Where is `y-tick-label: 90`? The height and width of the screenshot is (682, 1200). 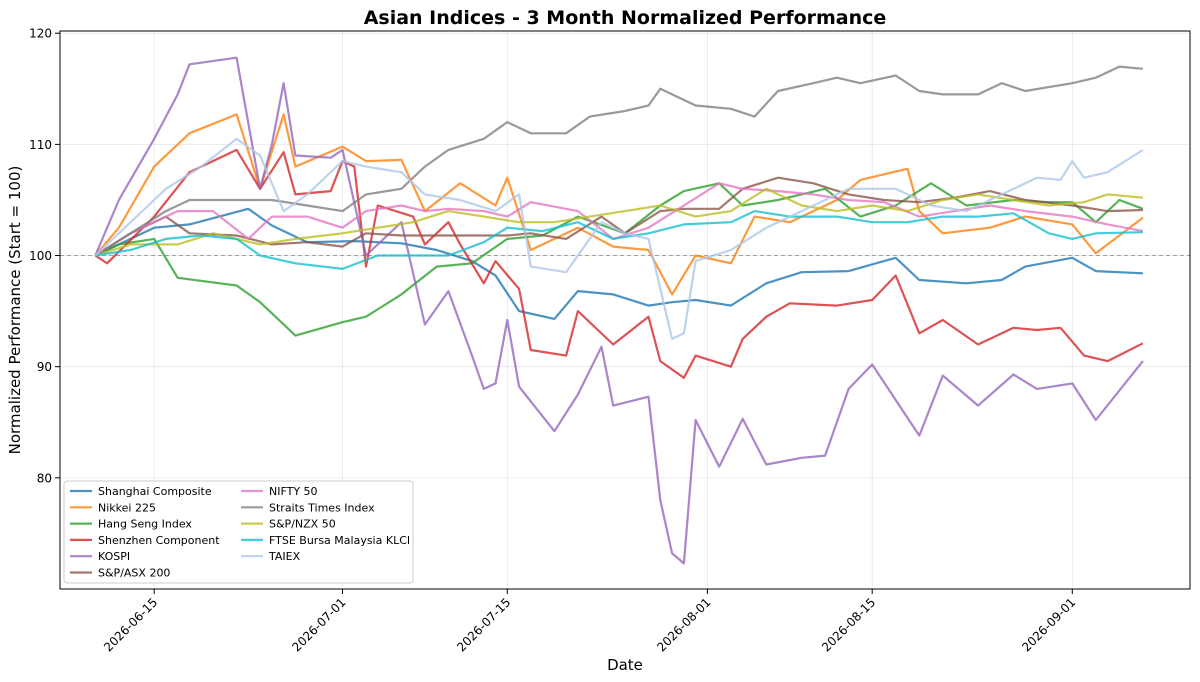
y-tick-label: 90 is located at coordinates (44, 367).